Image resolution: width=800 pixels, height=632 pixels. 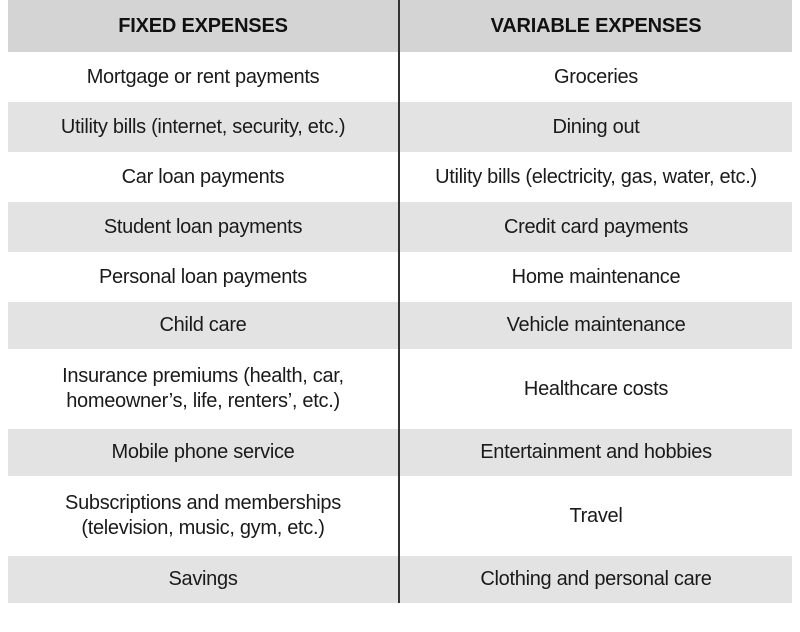 What do you see at coordinates (595, 325) in the screenshot?
I see `variable-expense-cell: Vehicle maintenance` at bounding box center [595, 325].